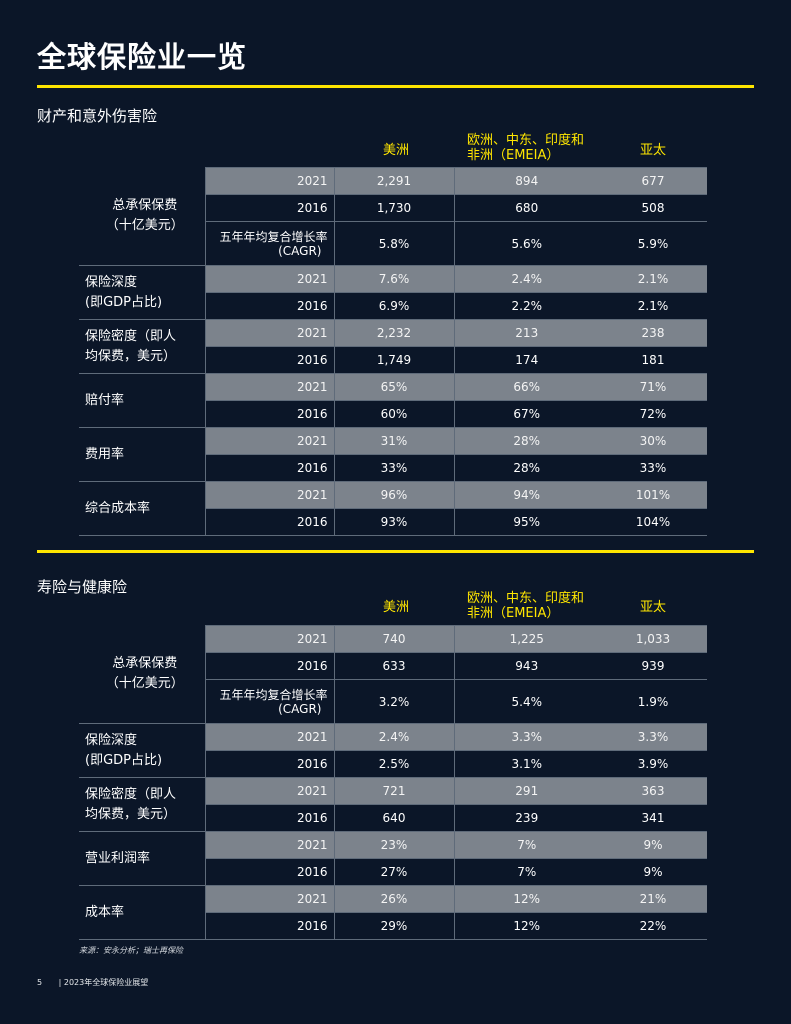  Describe the element at coordinates (393, 639) in the screenshot. I see `value-americas: 740` at that location.